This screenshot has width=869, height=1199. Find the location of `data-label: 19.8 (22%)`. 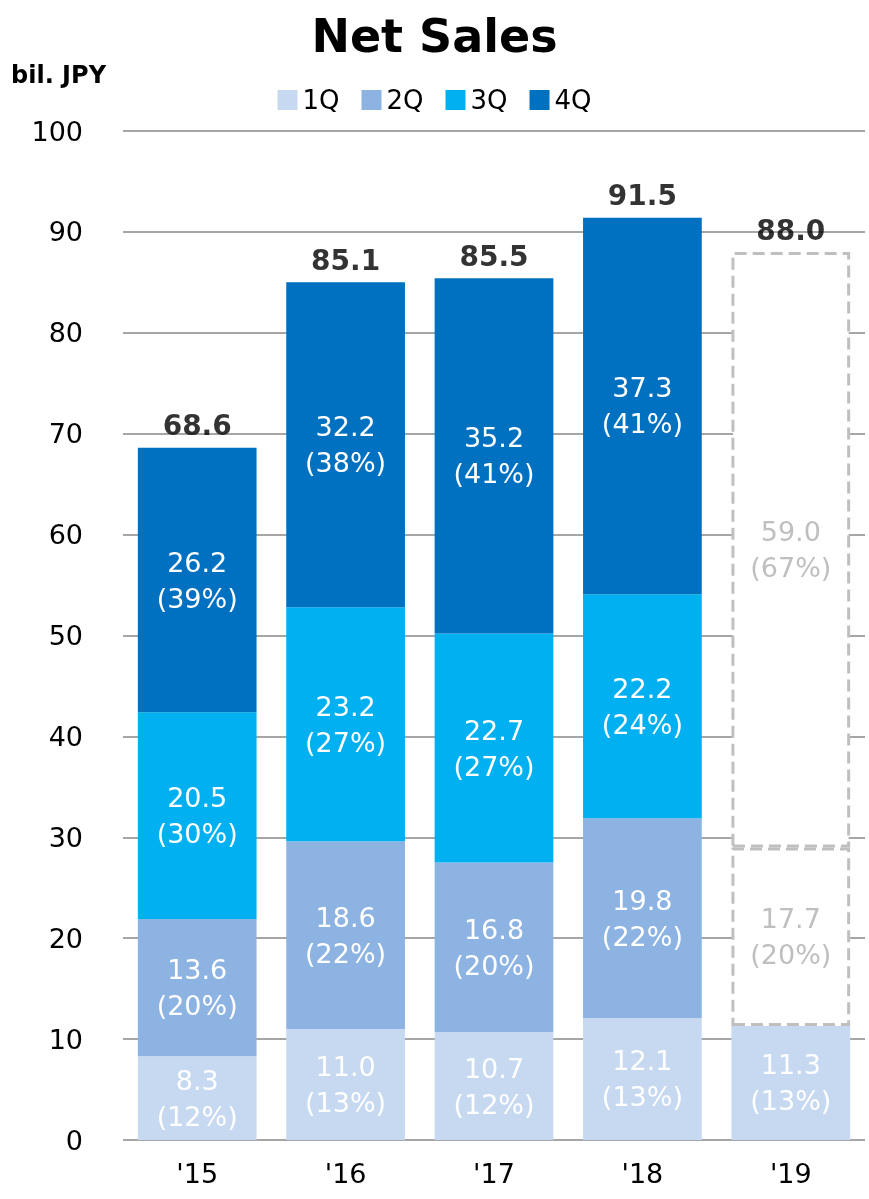

data-label: 19.8 (22%) is located at coordinates (642, 918).